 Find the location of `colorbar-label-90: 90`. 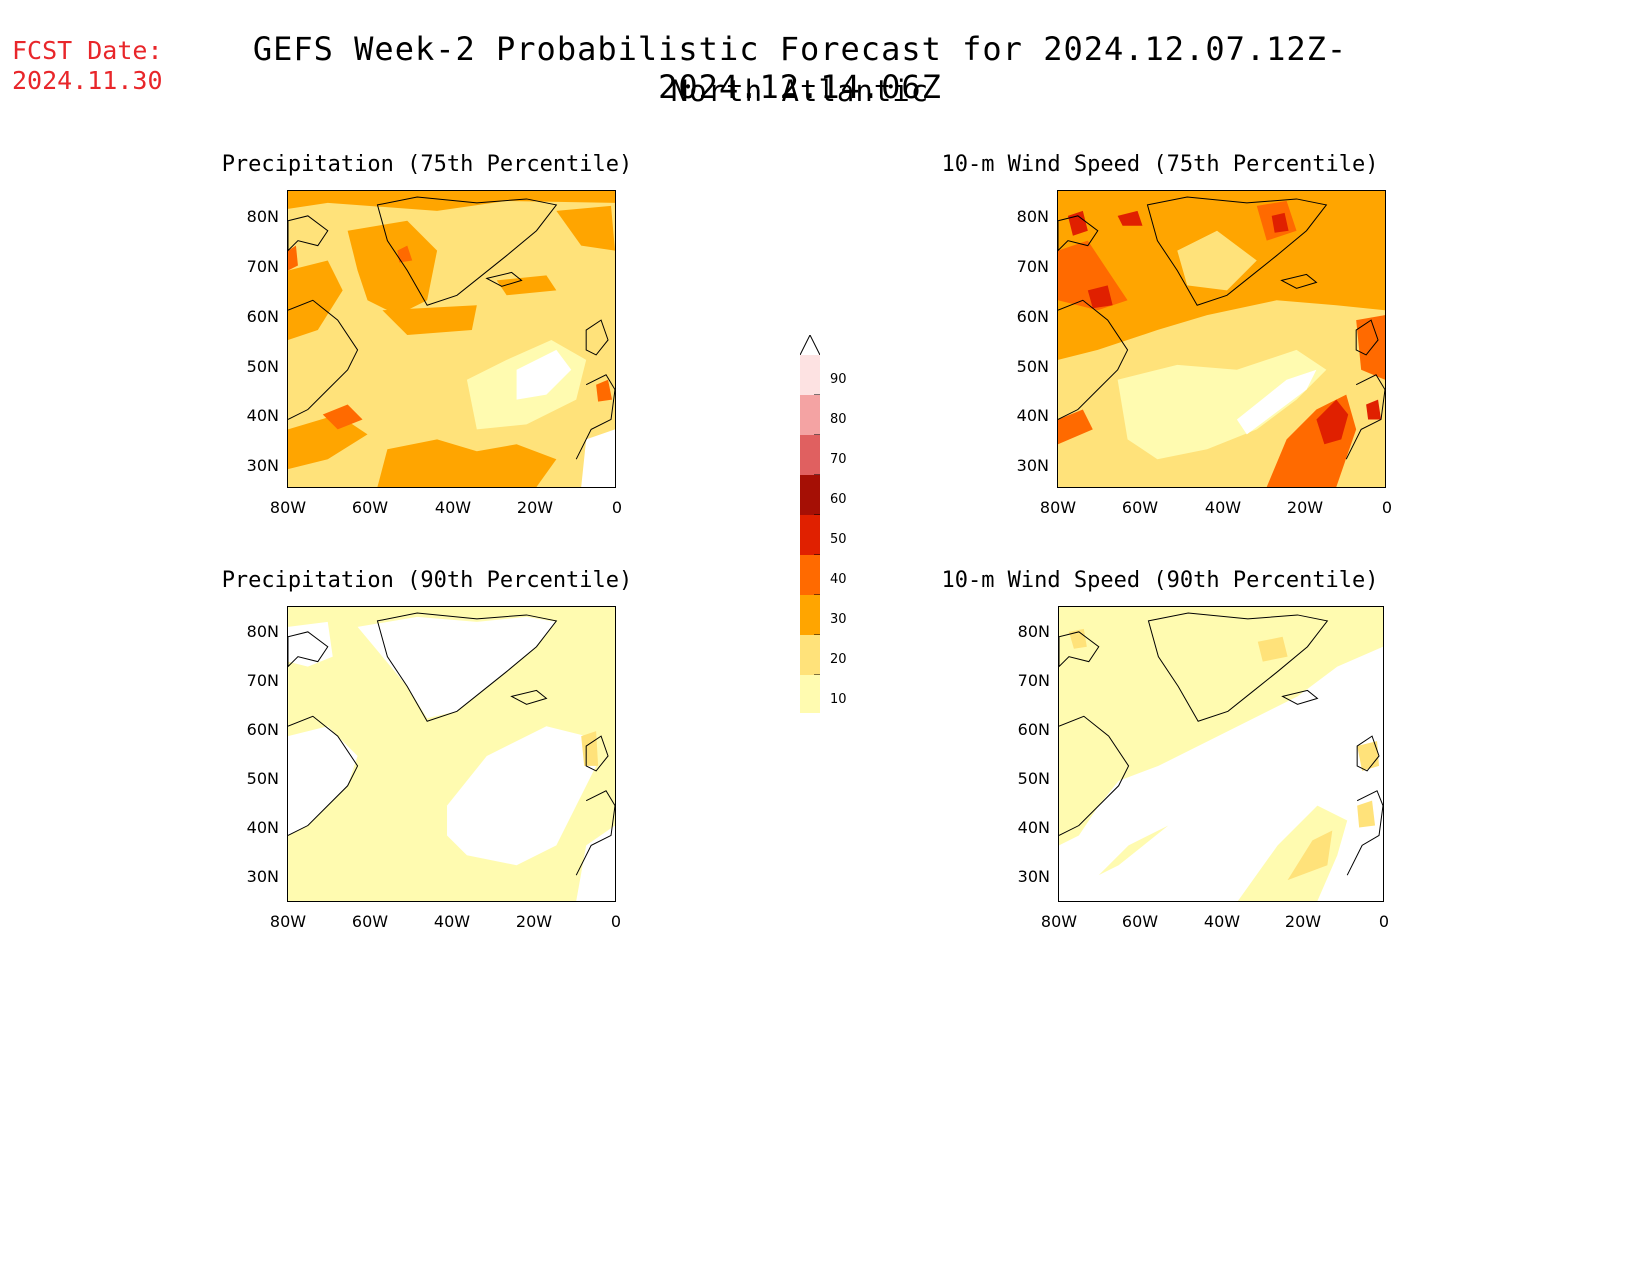

colorbar-label-90: 90 is located at coordinates (838, 379).